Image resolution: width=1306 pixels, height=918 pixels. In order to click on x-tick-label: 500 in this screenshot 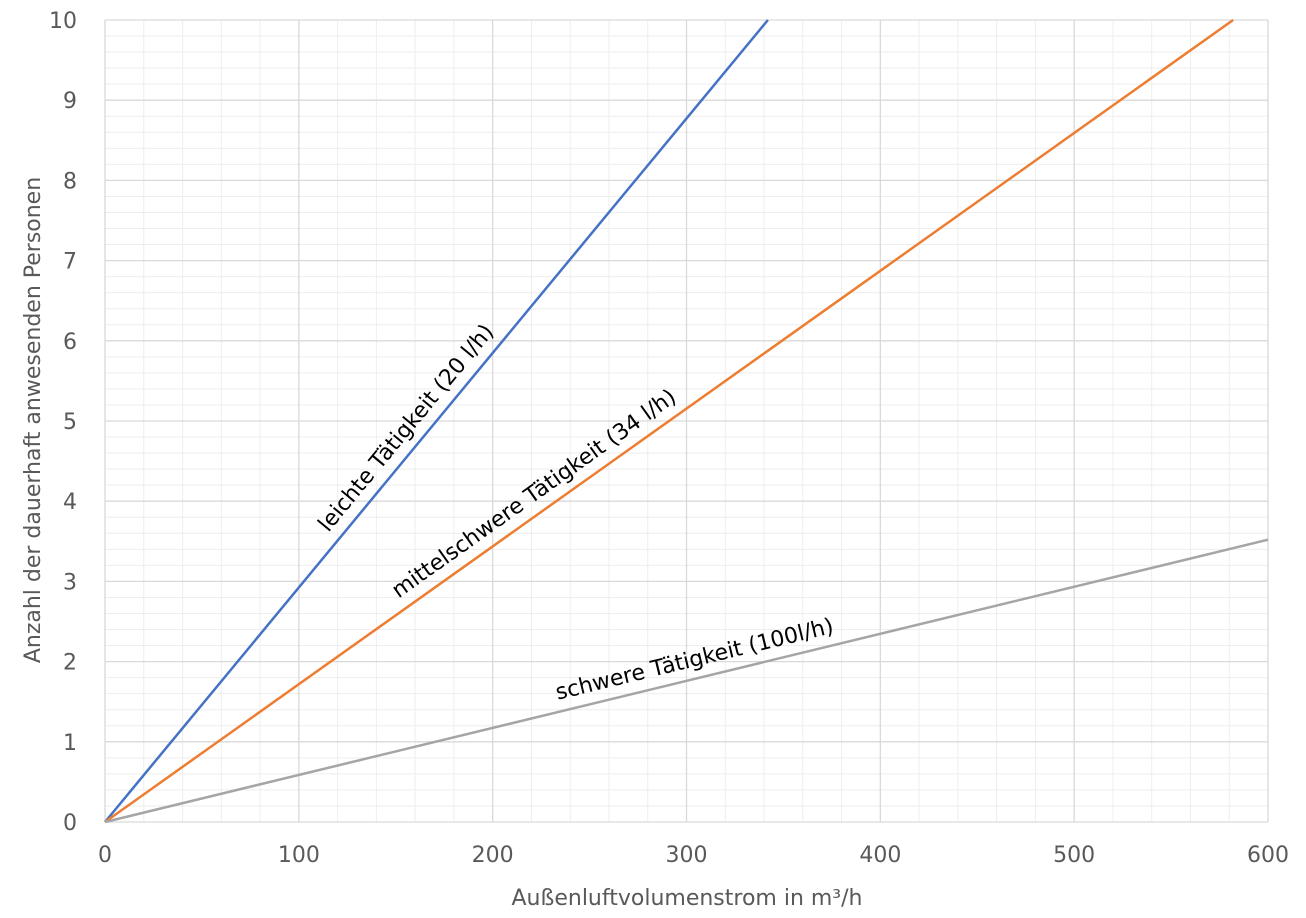, I will do `click(1074, 855)`.